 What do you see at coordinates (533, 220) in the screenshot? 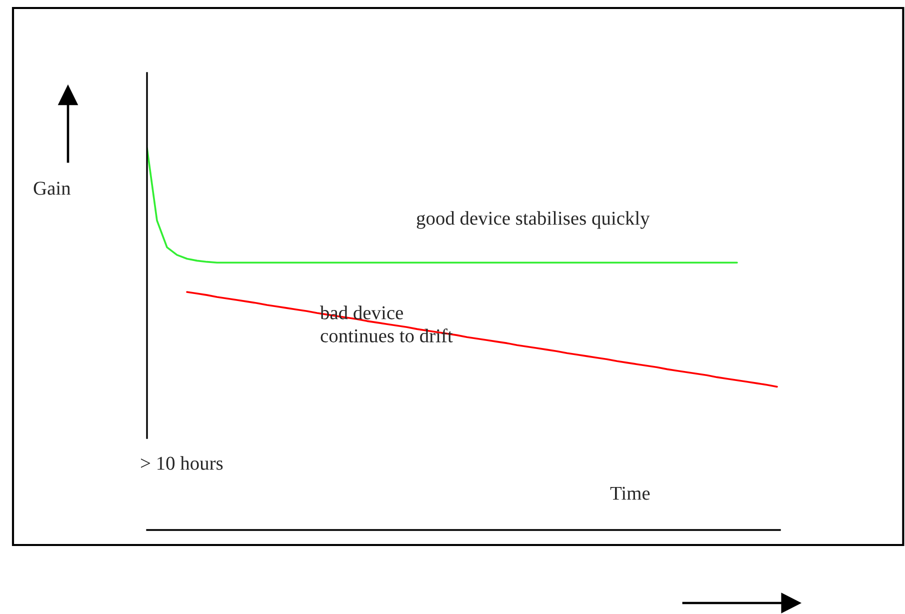
I see `annotation: good device stabilises quickly` at bounding box center [533, 220].